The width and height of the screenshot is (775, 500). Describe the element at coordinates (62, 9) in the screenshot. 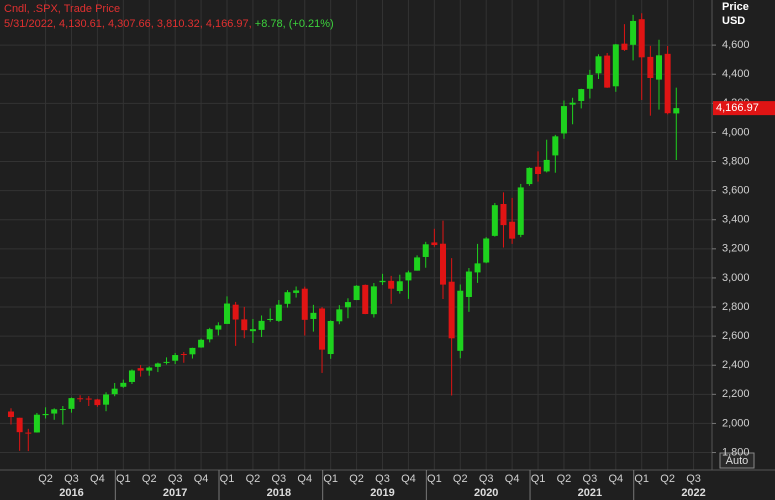

I see `chart-title: Cndl, .SPX, Trade Price` at that location.